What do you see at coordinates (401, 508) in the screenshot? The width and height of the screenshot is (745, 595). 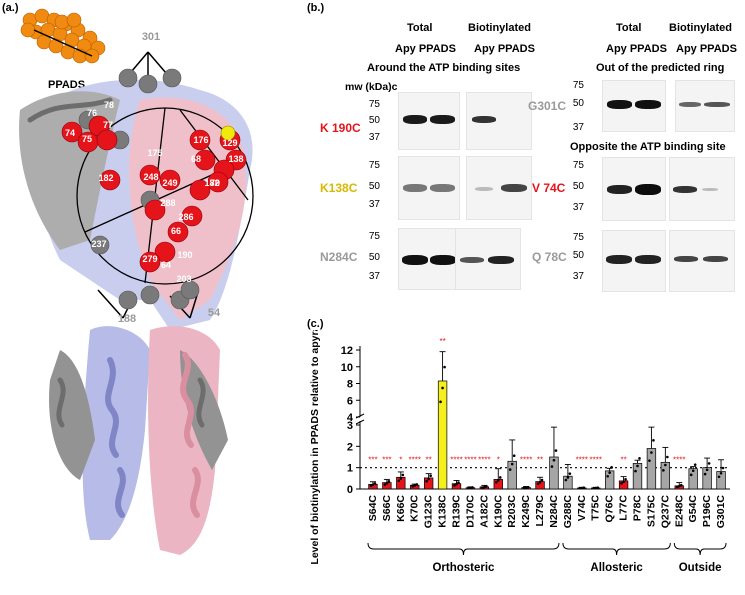 I see `x-tick-label: K66C` at bounding box center [401, 508].